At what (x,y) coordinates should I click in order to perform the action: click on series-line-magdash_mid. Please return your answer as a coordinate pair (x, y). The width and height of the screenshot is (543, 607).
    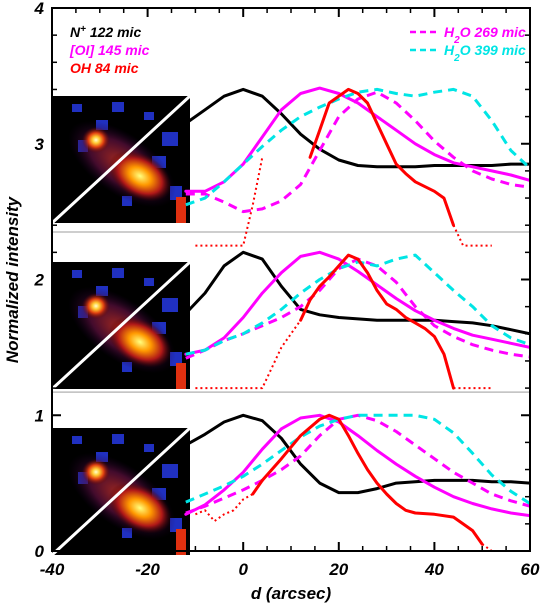
    Looking at the image, I should click on (357, 308).